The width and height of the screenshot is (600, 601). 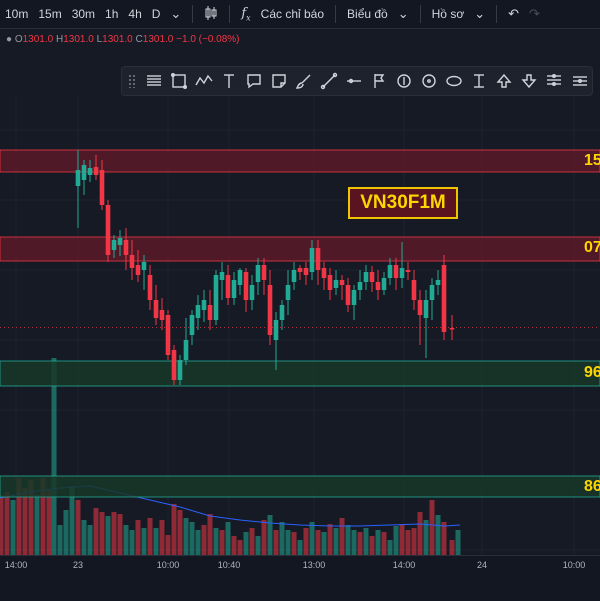 What do you see at coordinates (112, 14) in the screenshot?
I see `interval-1h: 1h` at bounding box center [112, 14].